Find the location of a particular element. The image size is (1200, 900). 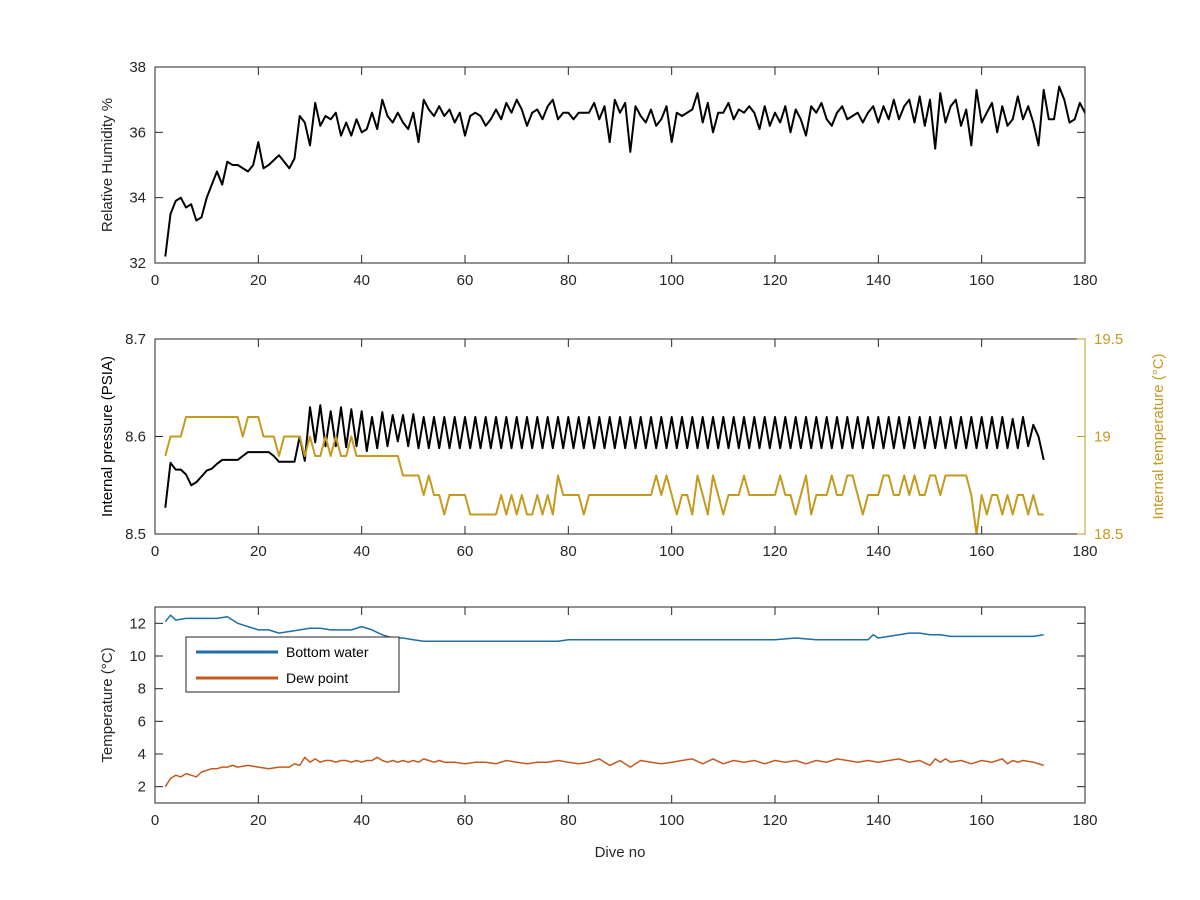

y-tick-label: 4 is located at coordinates (142, 754).